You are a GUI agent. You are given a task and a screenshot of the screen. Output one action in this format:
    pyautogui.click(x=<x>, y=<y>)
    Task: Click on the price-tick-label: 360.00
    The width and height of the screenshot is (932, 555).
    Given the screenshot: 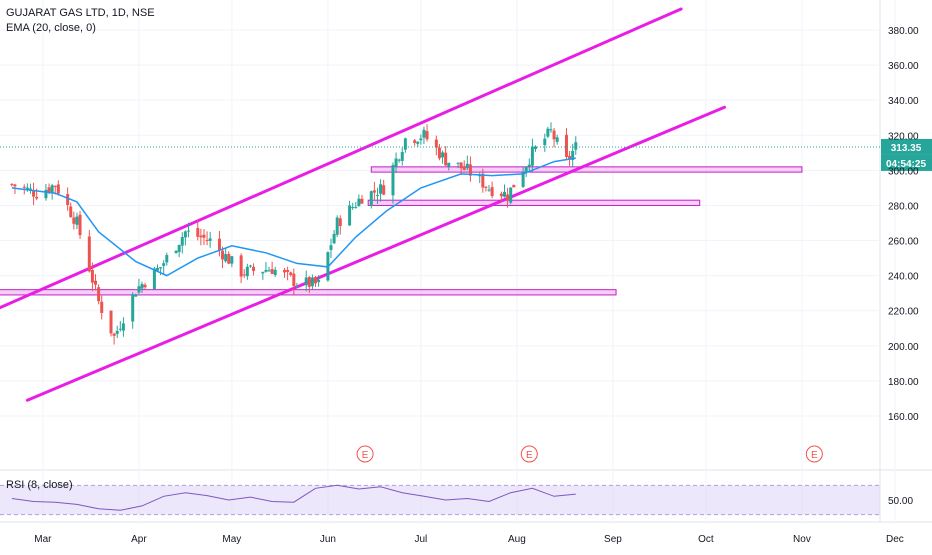 What is the action you would take?
    pyautogui.click(x=903, y=66)
    